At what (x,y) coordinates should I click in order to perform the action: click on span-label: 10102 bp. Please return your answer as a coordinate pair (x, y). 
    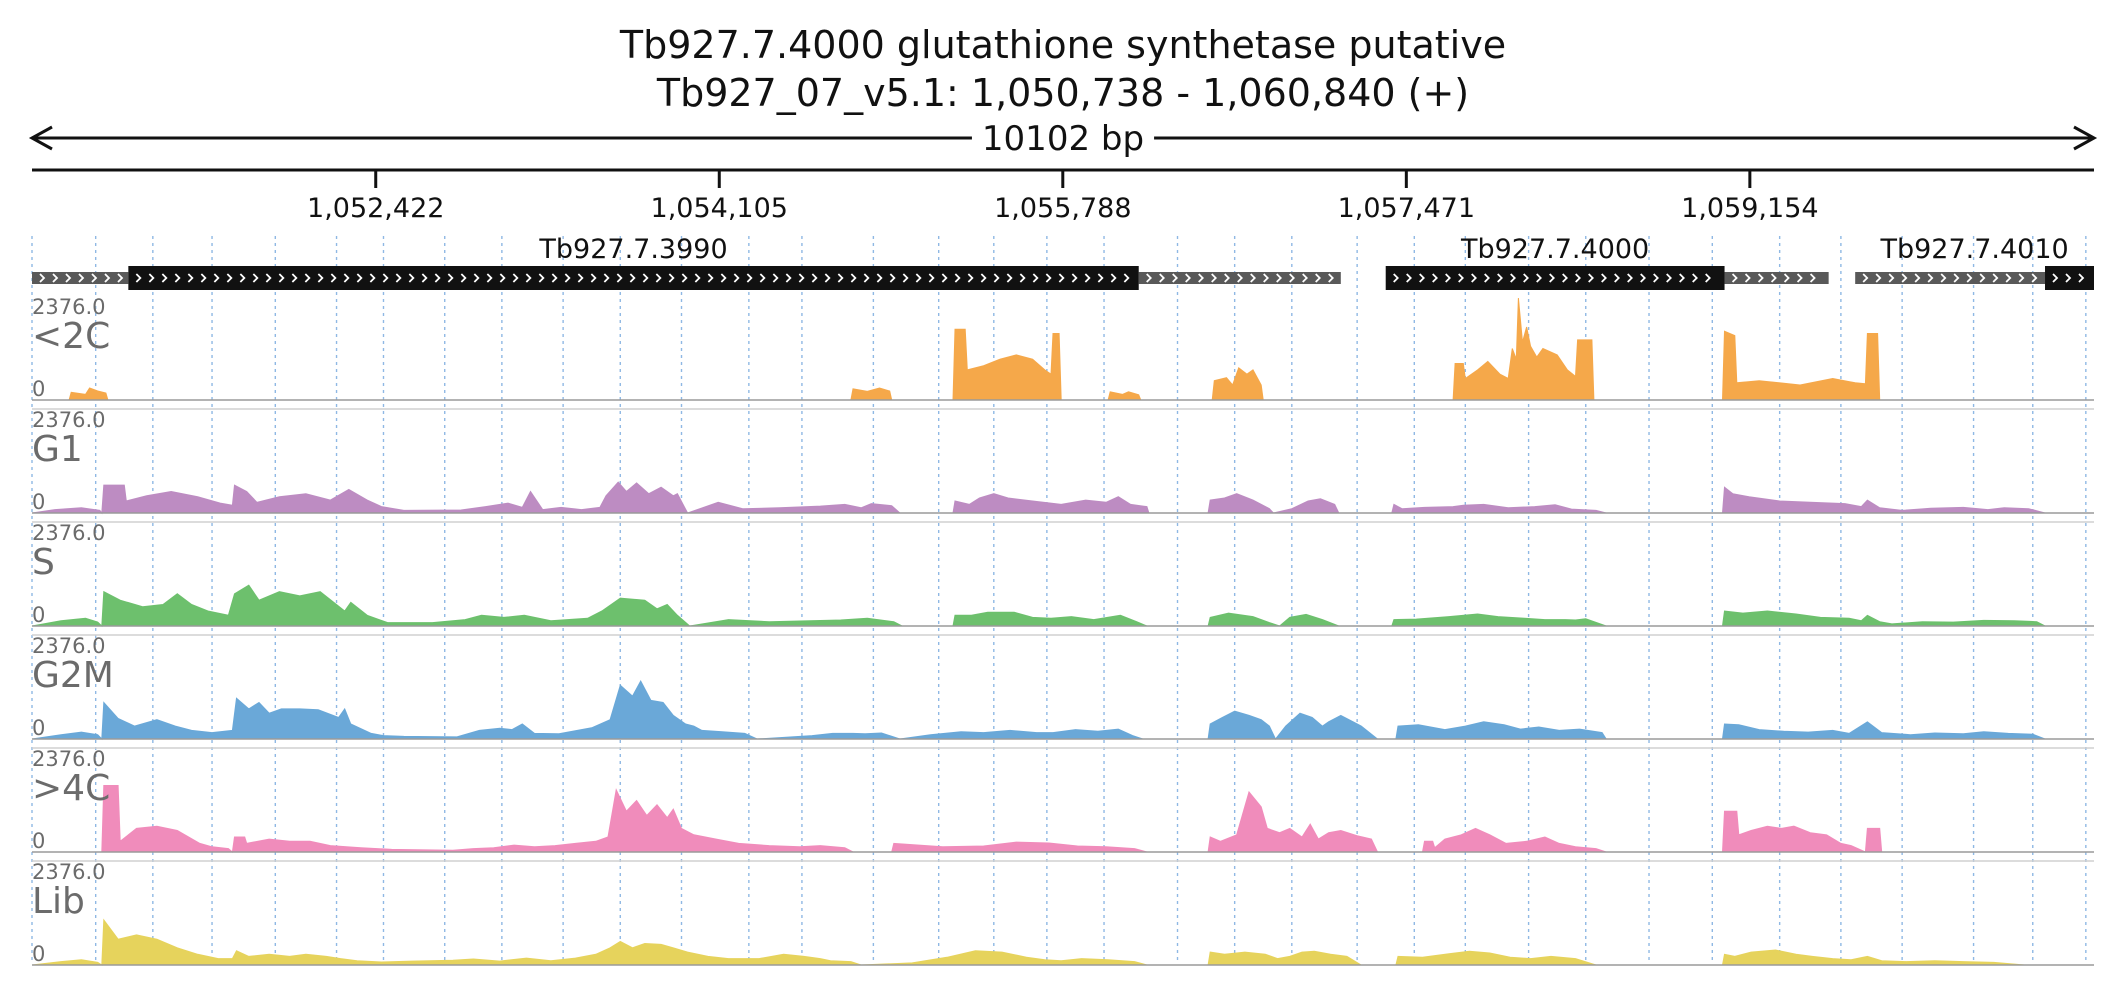
    Looking at the image, I should click on (1063, 139).